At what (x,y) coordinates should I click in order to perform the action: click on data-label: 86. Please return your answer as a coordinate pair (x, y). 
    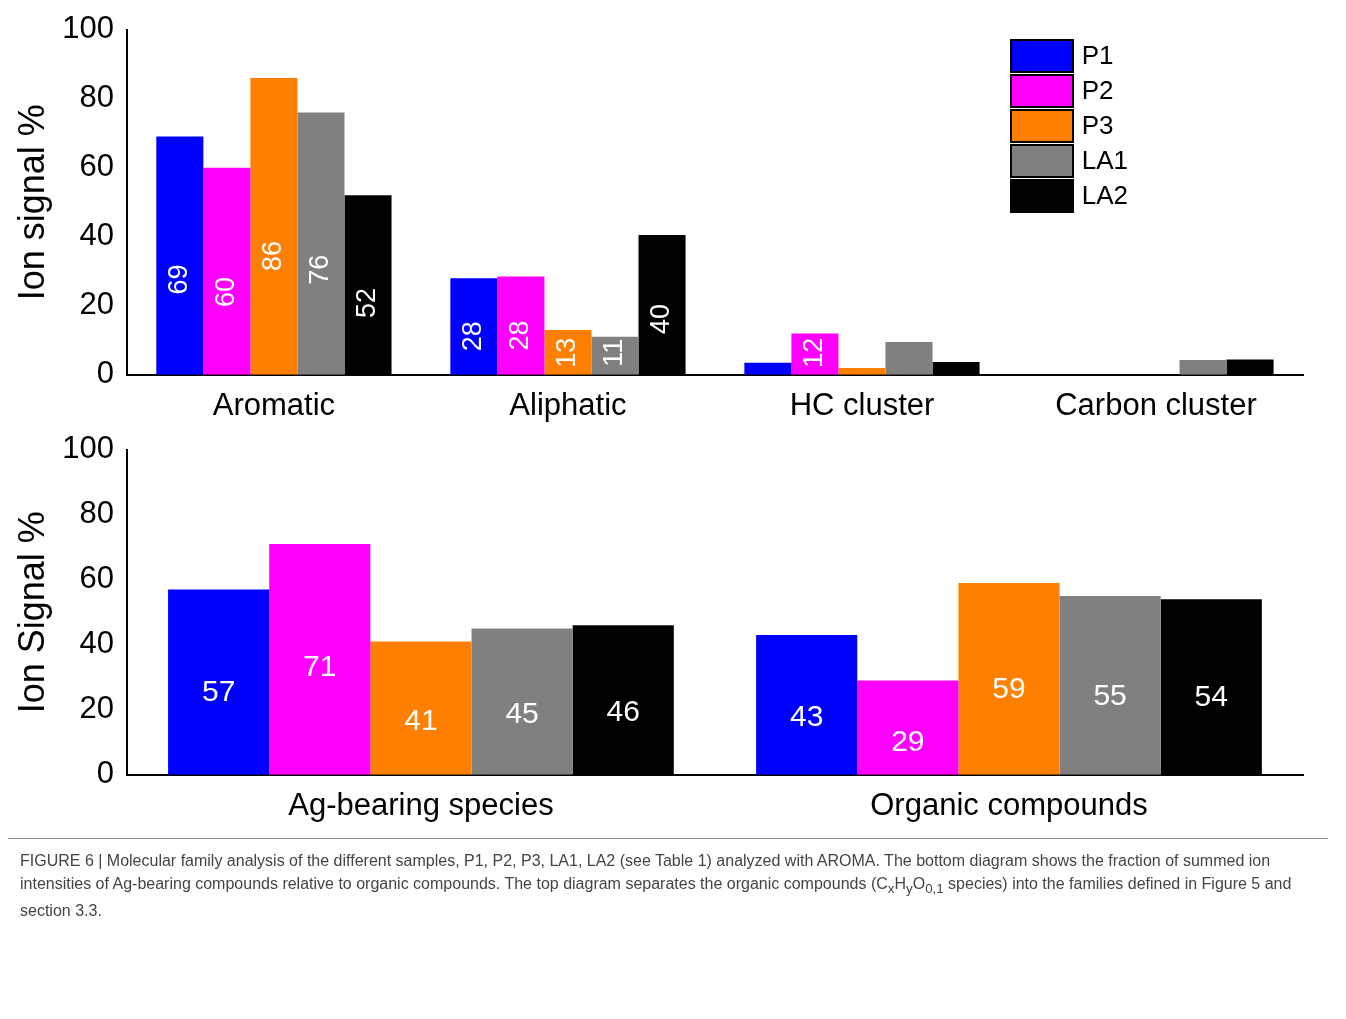
    Looking at the image, I should click on (272, 256).